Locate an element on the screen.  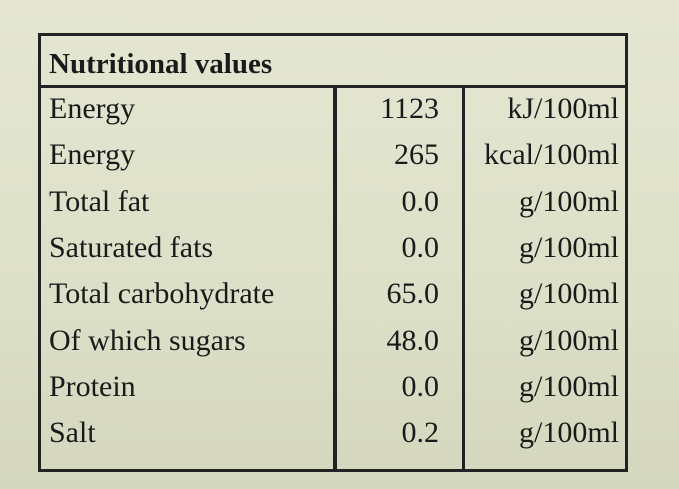
table-row: Saturated fats 0.0 g/100ml is located at coordinates (333, 254).